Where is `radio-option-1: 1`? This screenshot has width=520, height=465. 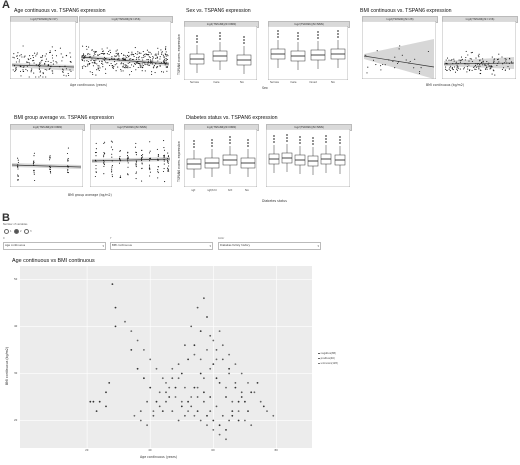 radio-option-1: 1 is located at coordinates (8, 231).